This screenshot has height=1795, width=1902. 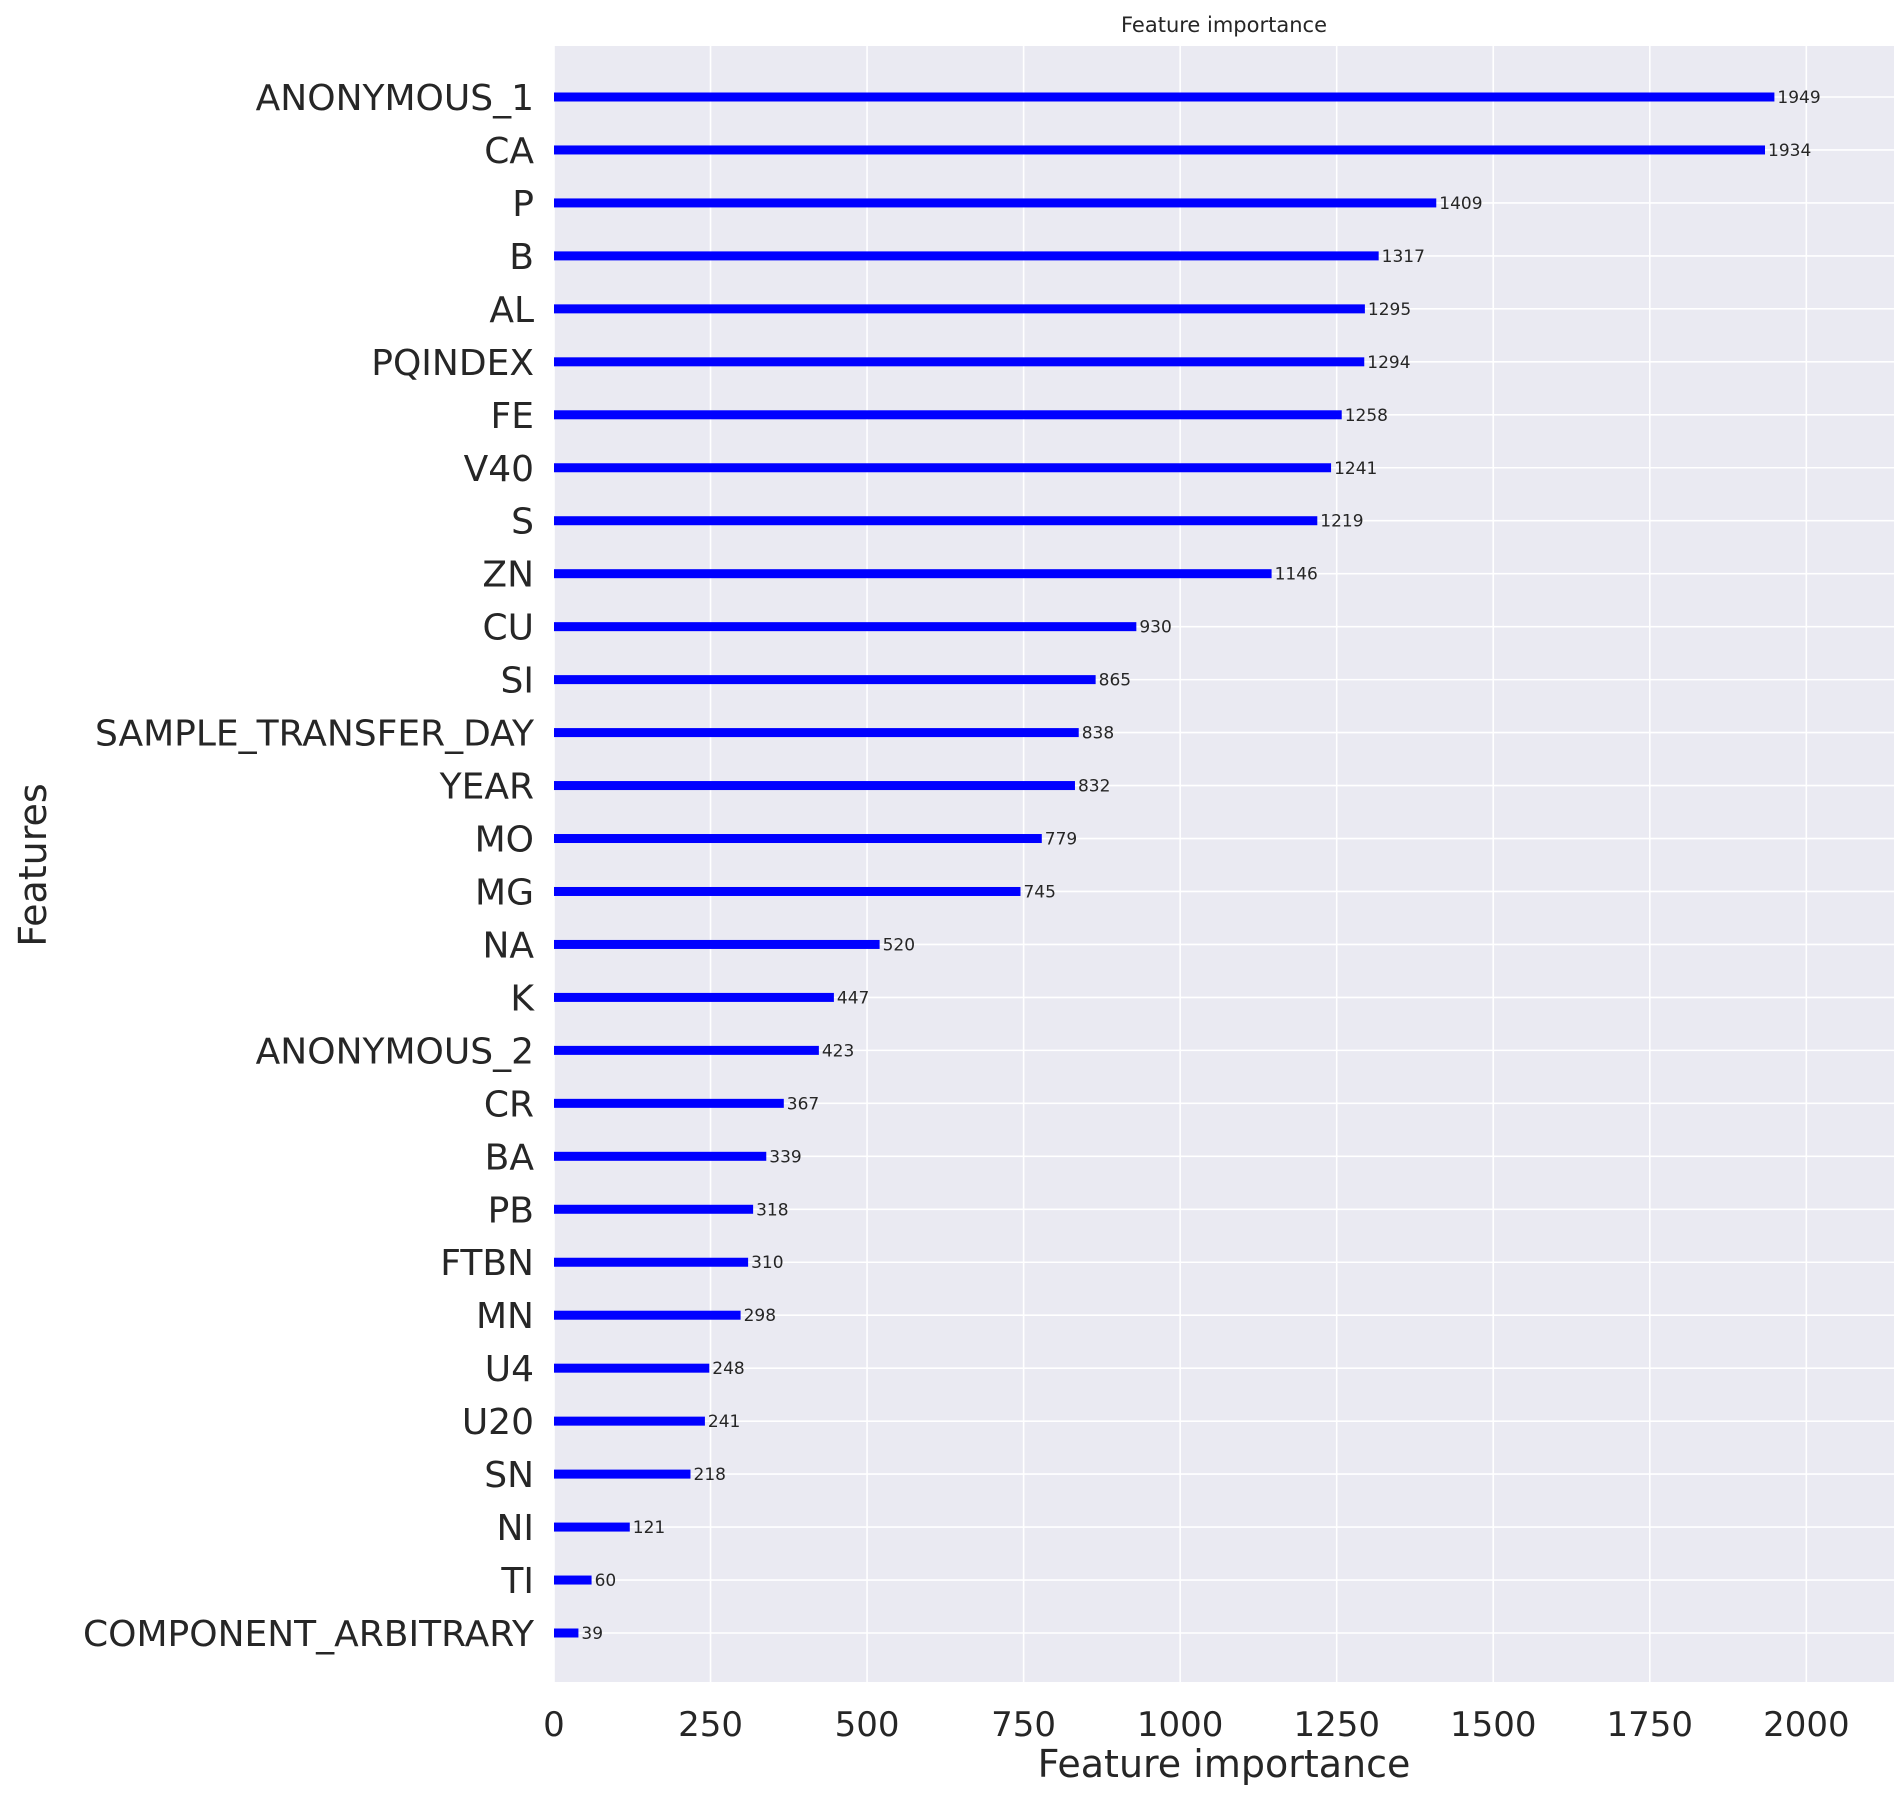 What do you see at coordinates (1039, 892) in the screenshot?
I see `data-label: 745` at bounding box center [1039, 892].